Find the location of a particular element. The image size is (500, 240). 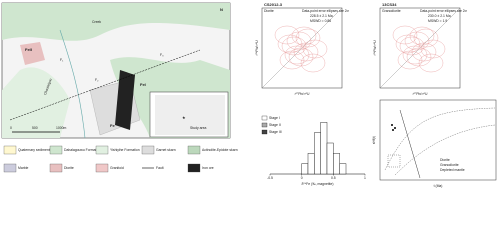

rock-name: Granodiorite is located at coordinates (391, 11).